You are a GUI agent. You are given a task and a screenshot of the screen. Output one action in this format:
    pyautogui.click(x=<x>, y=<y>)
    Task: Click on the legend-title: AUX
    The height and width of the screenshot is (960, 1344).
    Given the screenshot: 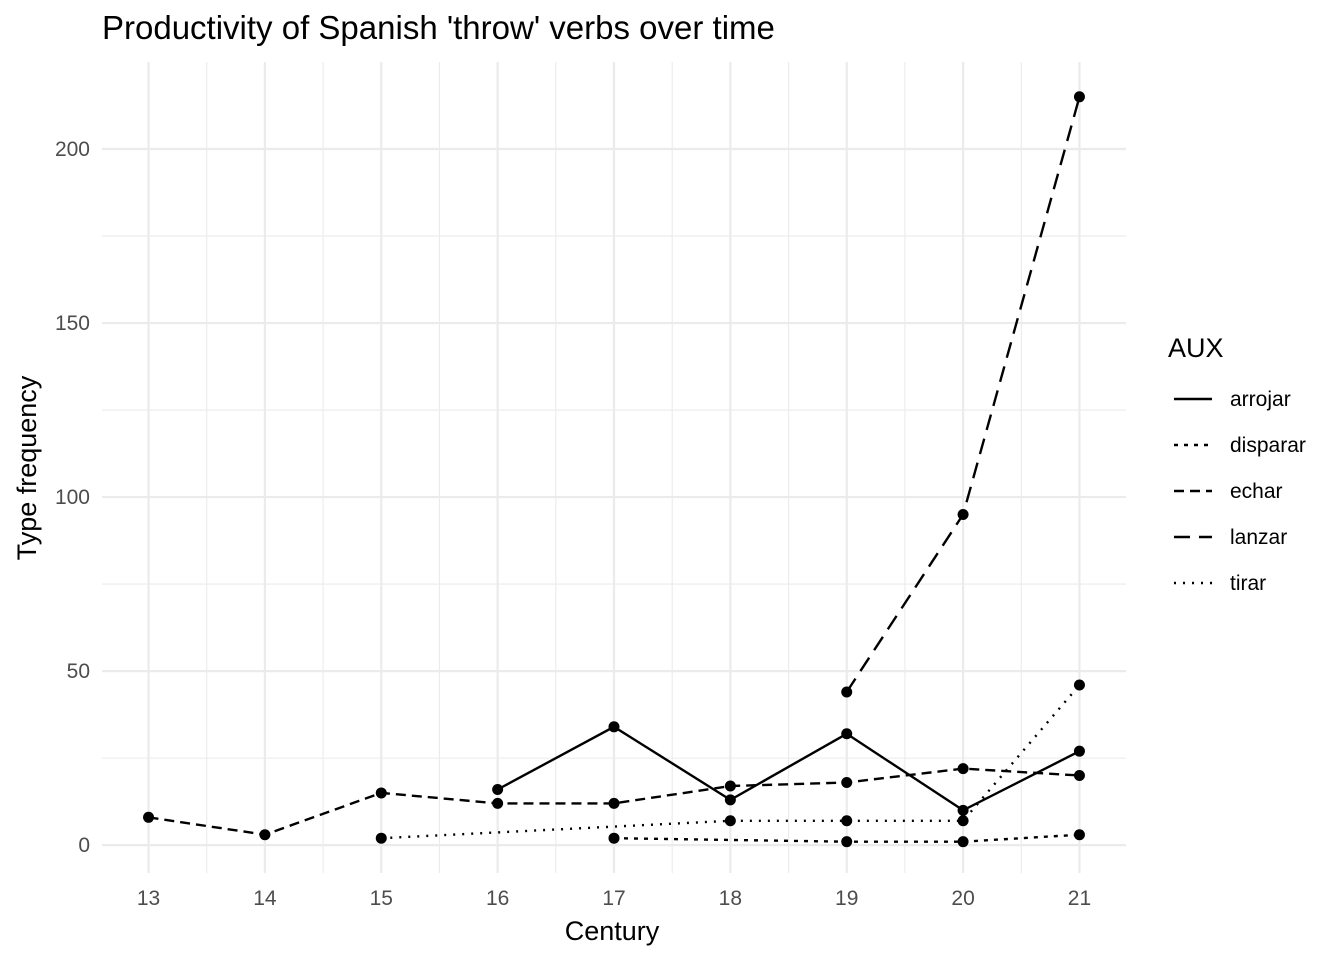 What is the action you would take?
    pyautogui.click(x=1196, y=348)
    